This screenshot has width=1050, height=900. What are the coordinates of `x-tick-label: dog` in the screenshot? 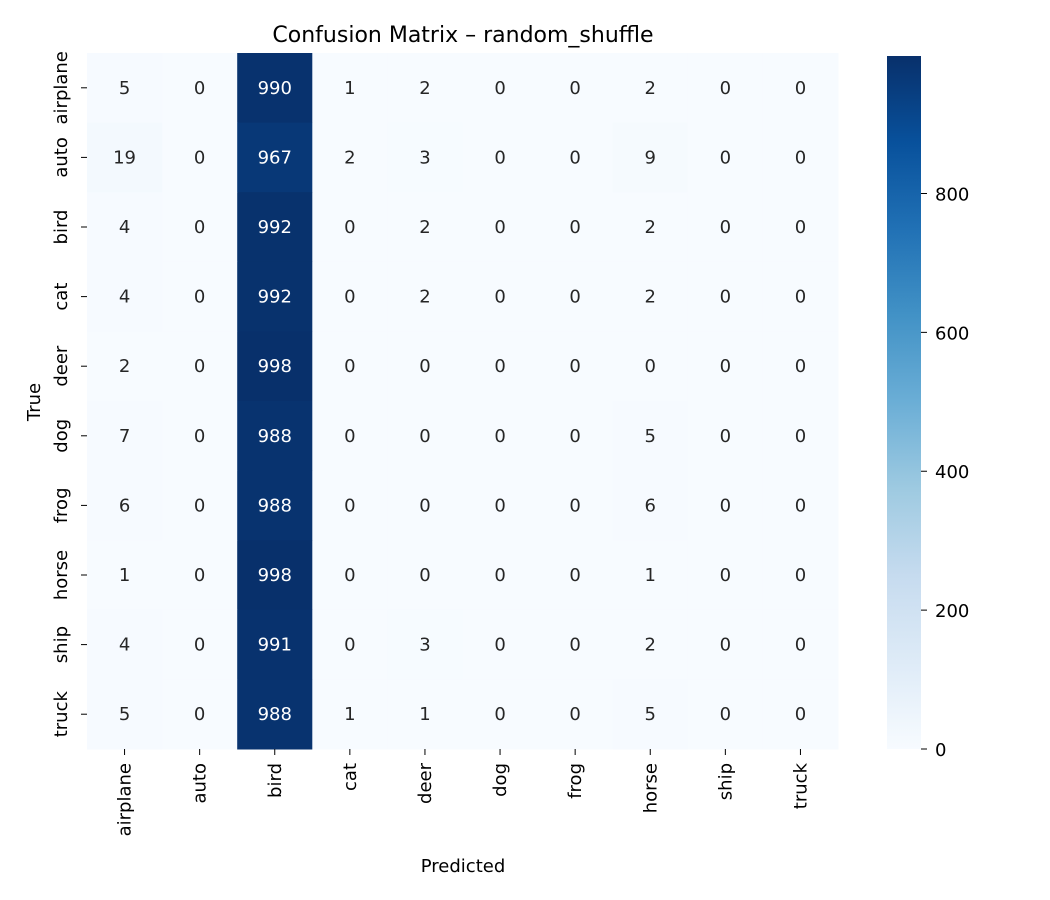 It's located at (500, 780).